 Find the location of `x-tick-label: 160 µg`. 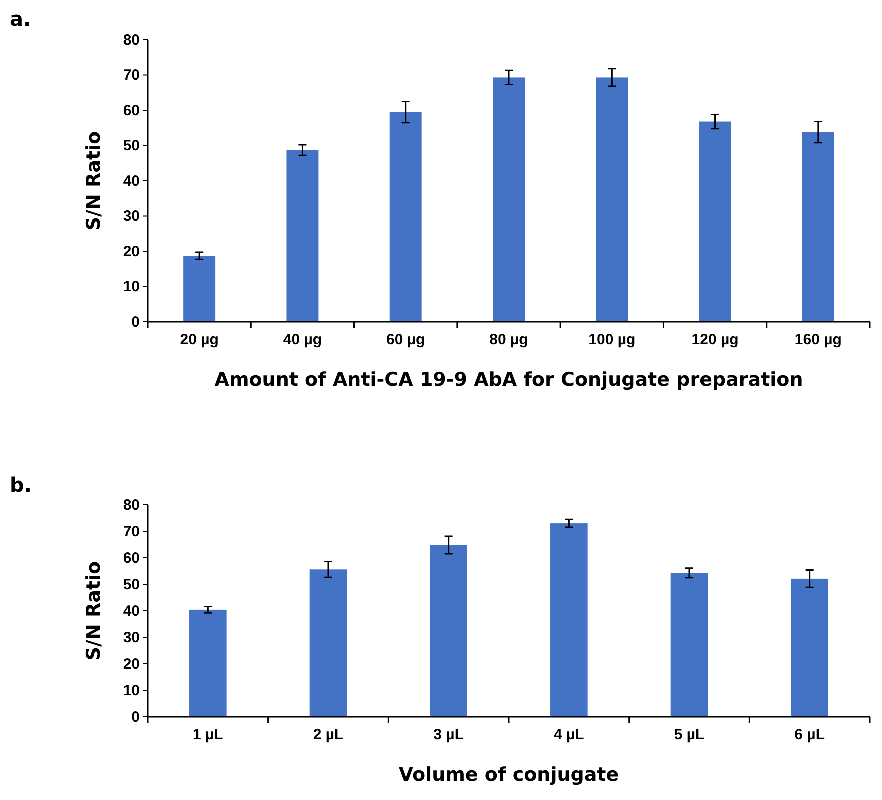

x-tick-label: 160 µg is located at coordinates (818, 340).